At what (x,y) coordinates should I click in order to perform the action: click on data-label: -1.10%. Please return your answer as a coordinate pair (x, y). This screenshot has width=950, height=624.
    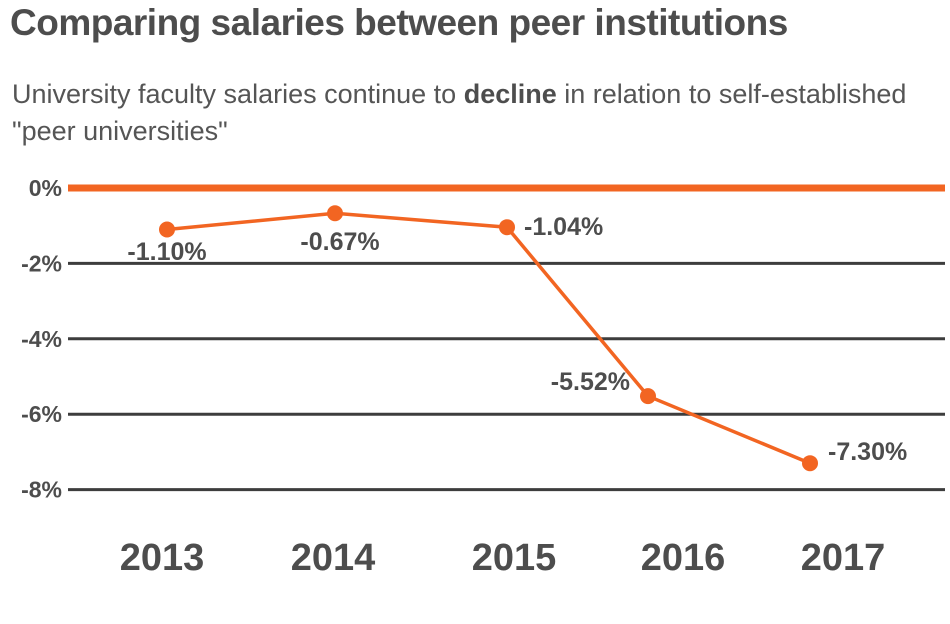
    Looking at the image, I should click on (166, 252).